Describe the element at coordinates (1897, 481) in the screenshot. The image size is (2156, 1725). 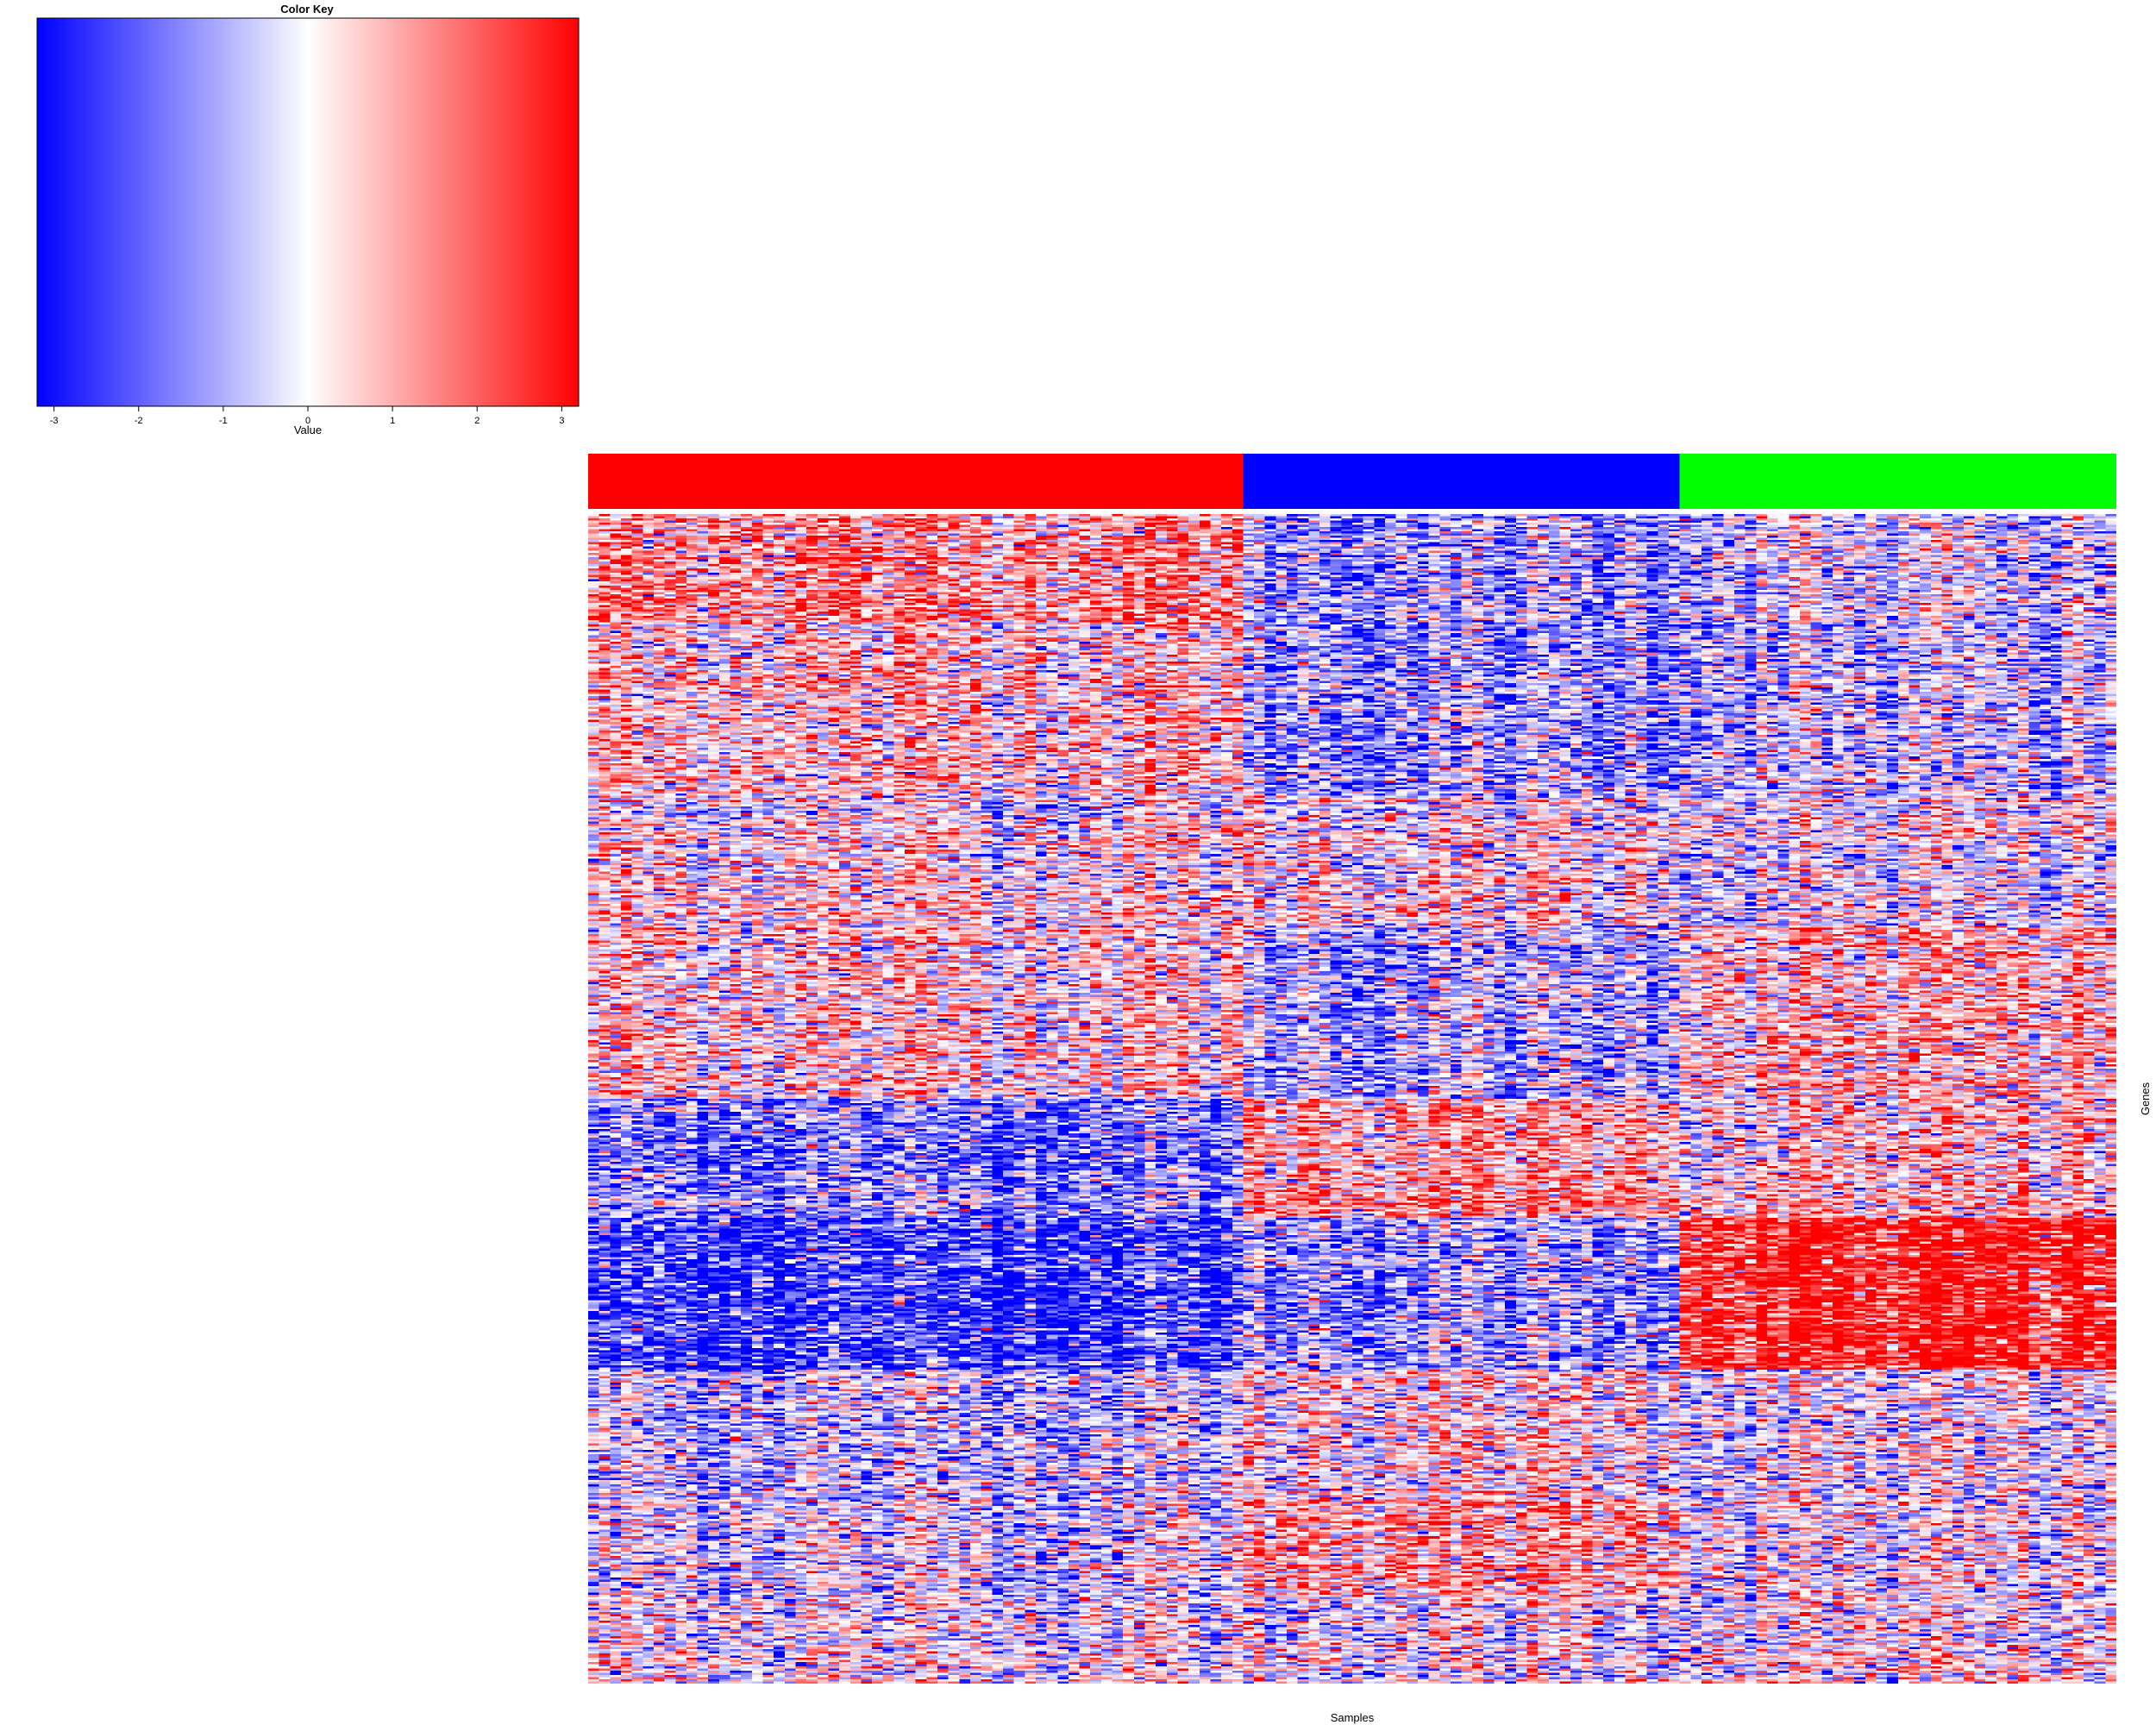
I see `sample-group-green` at that location.